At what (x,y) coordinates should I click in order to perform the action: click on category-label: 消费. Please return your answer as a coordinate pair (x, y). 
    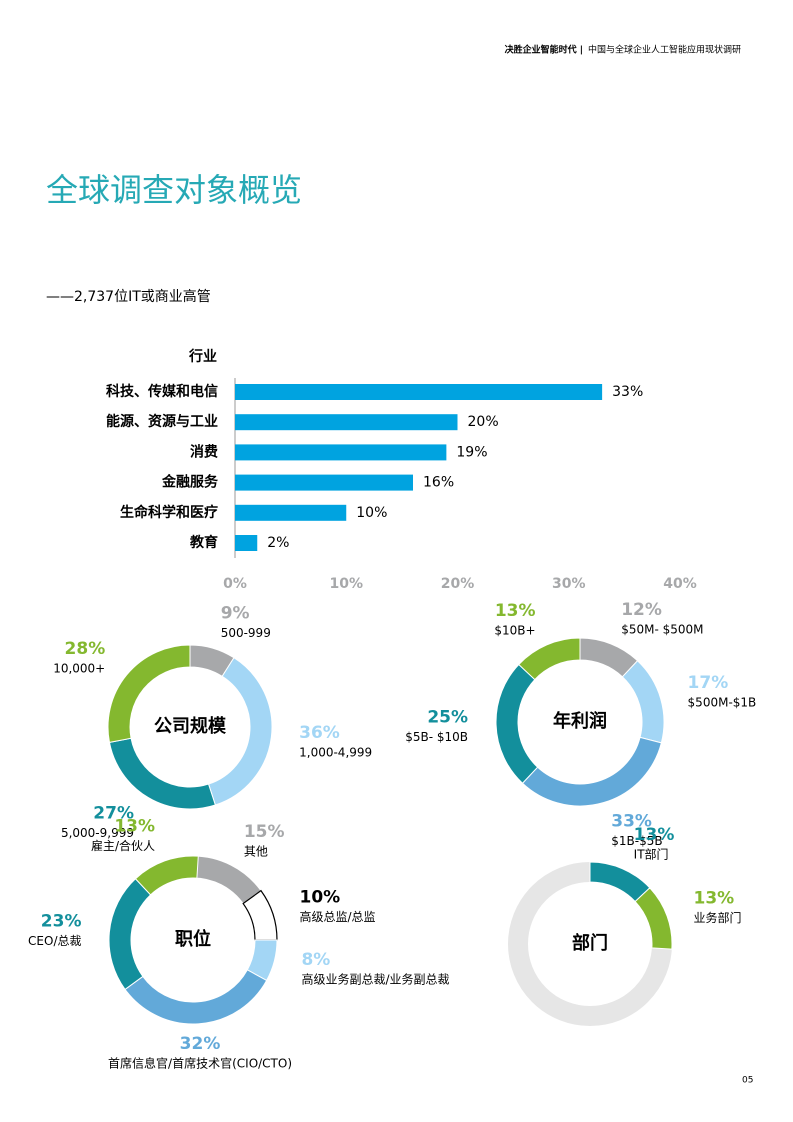
    Looking at the image, I should click on (204, 451).